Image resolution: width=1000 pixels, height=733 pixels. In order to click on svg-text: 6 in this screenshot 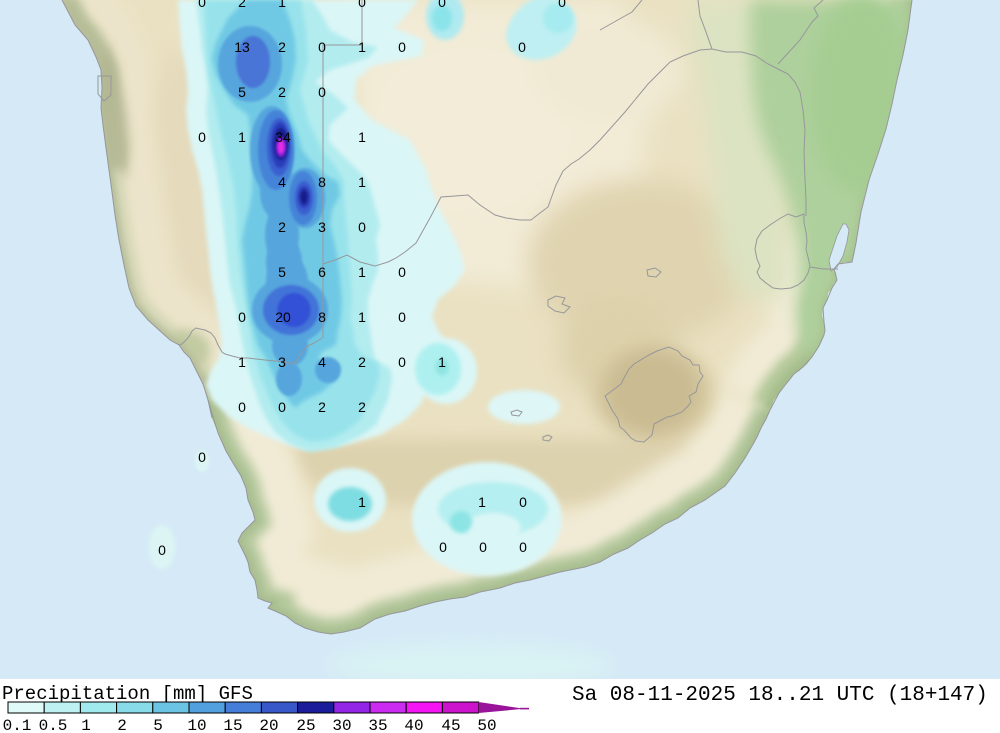, I will do `click(322, 272)`.